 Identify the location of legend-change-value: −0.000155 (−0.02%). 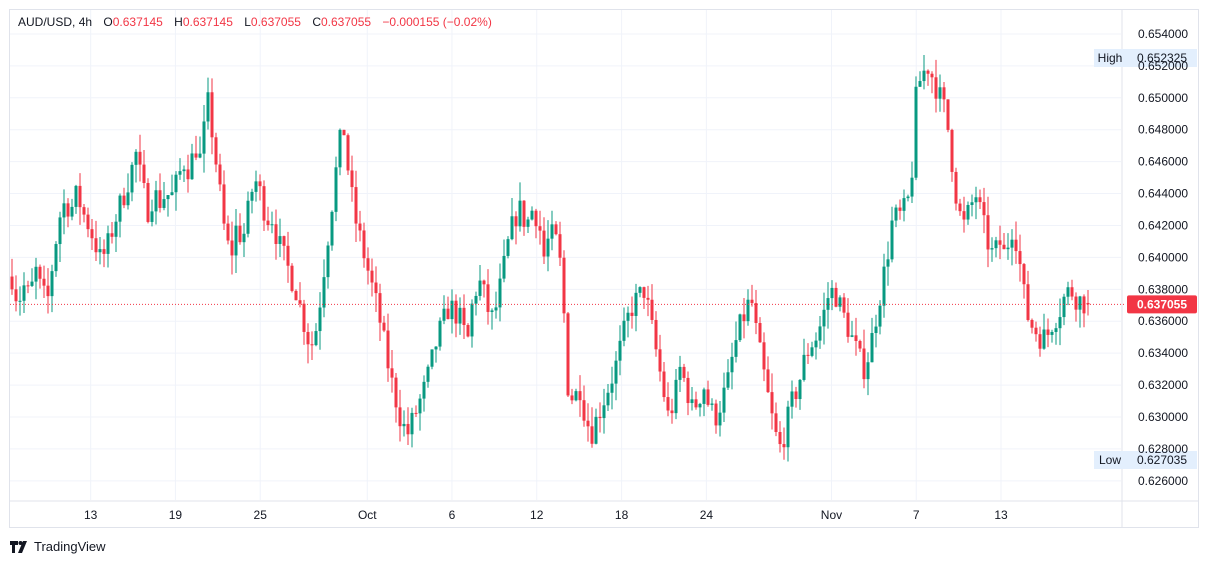
(437, 22).